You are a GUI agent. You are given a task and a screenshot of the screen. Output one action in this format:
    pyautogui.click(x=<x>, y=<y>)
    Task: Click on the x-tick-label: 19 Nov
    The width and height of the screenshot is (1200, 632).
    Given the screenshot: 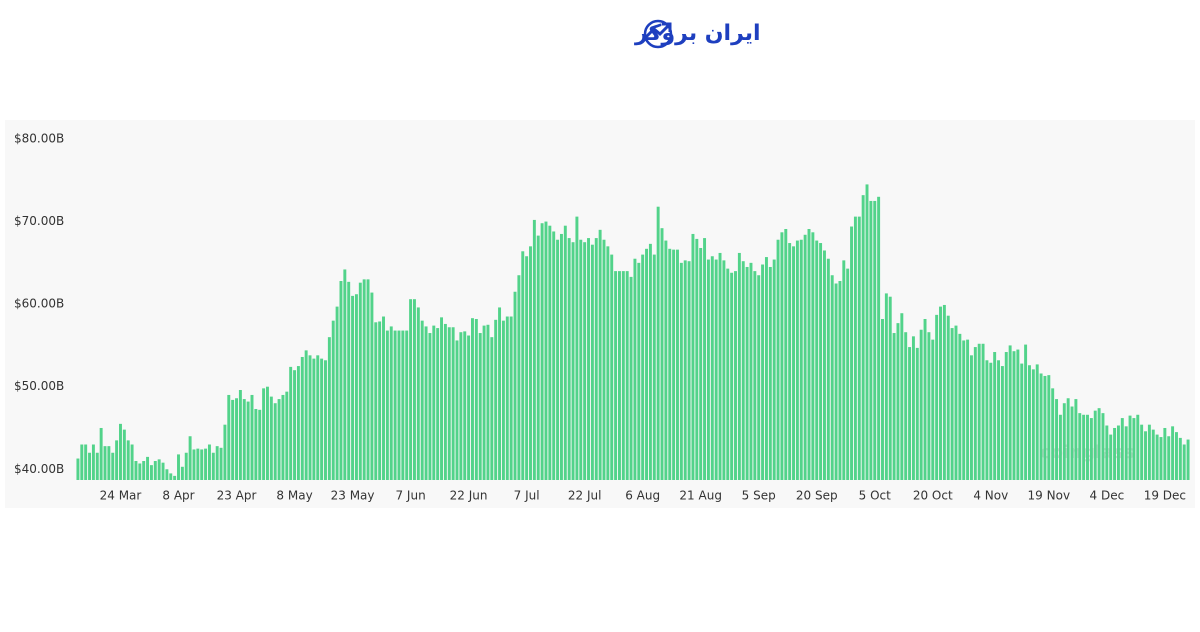 What is the action you would take?
    pyautogui.click(x=1049, y=496)
    